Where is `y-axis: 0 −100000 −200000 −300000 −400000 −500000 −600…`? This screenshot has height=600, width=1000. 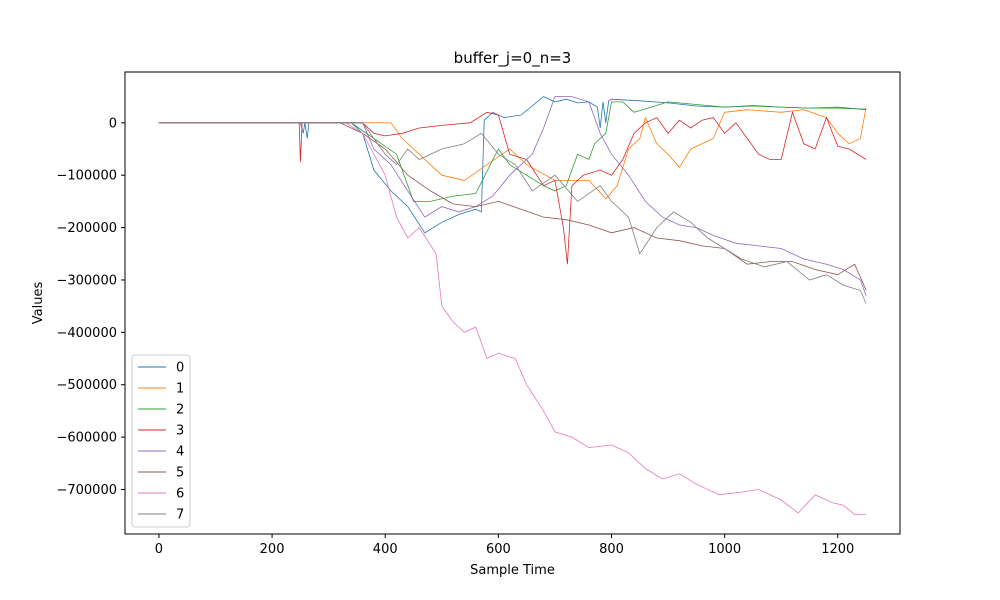
y-axis: 0 −100000 −200000 −300000 −400000 −500000 −600… is located at coordinates (90, 307).